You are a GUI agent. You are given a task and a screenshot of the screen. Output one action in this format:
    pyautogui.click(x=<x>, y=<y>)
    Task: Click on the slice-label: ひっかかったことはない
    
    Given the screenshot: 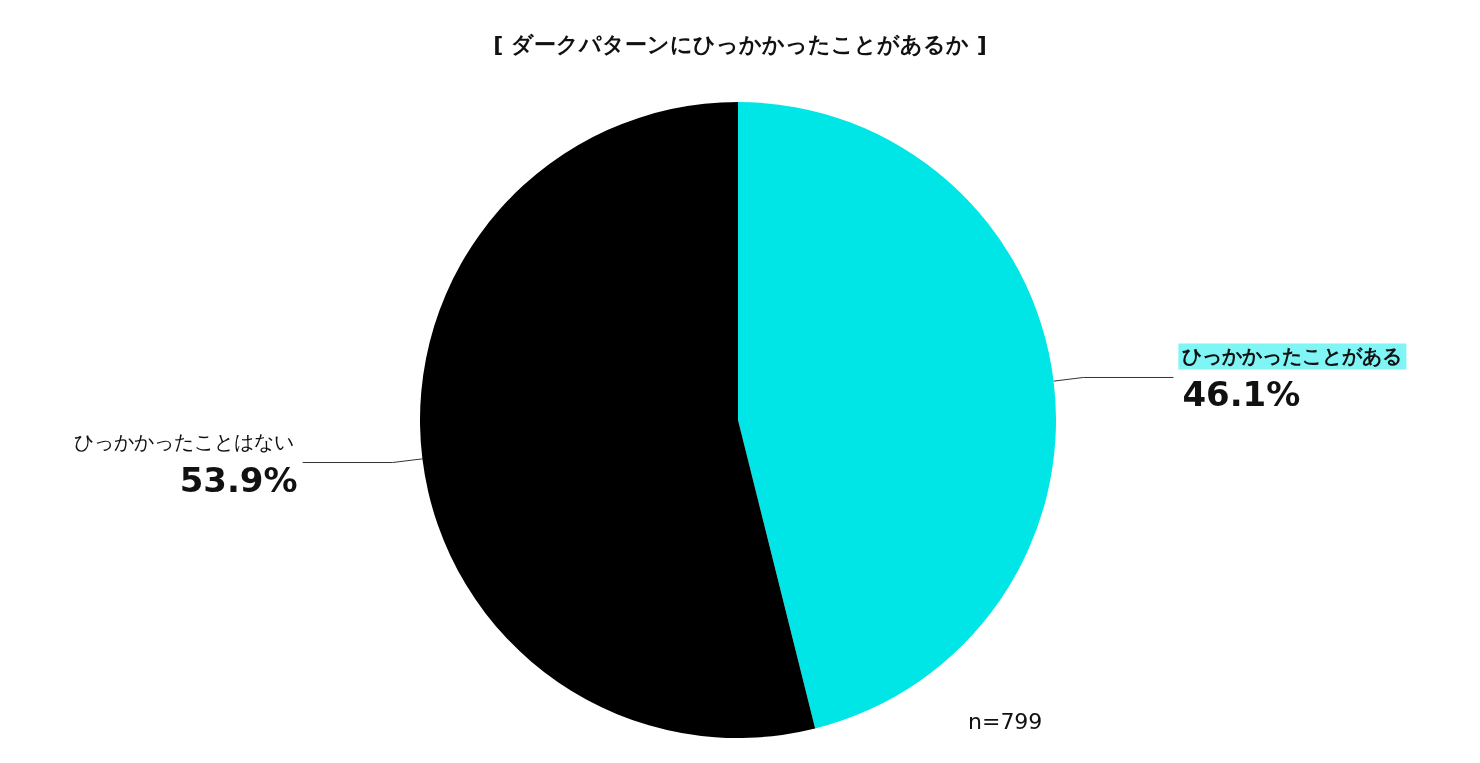 What is the action you would take?
    pyautogui.click(x=183, y=441)
    